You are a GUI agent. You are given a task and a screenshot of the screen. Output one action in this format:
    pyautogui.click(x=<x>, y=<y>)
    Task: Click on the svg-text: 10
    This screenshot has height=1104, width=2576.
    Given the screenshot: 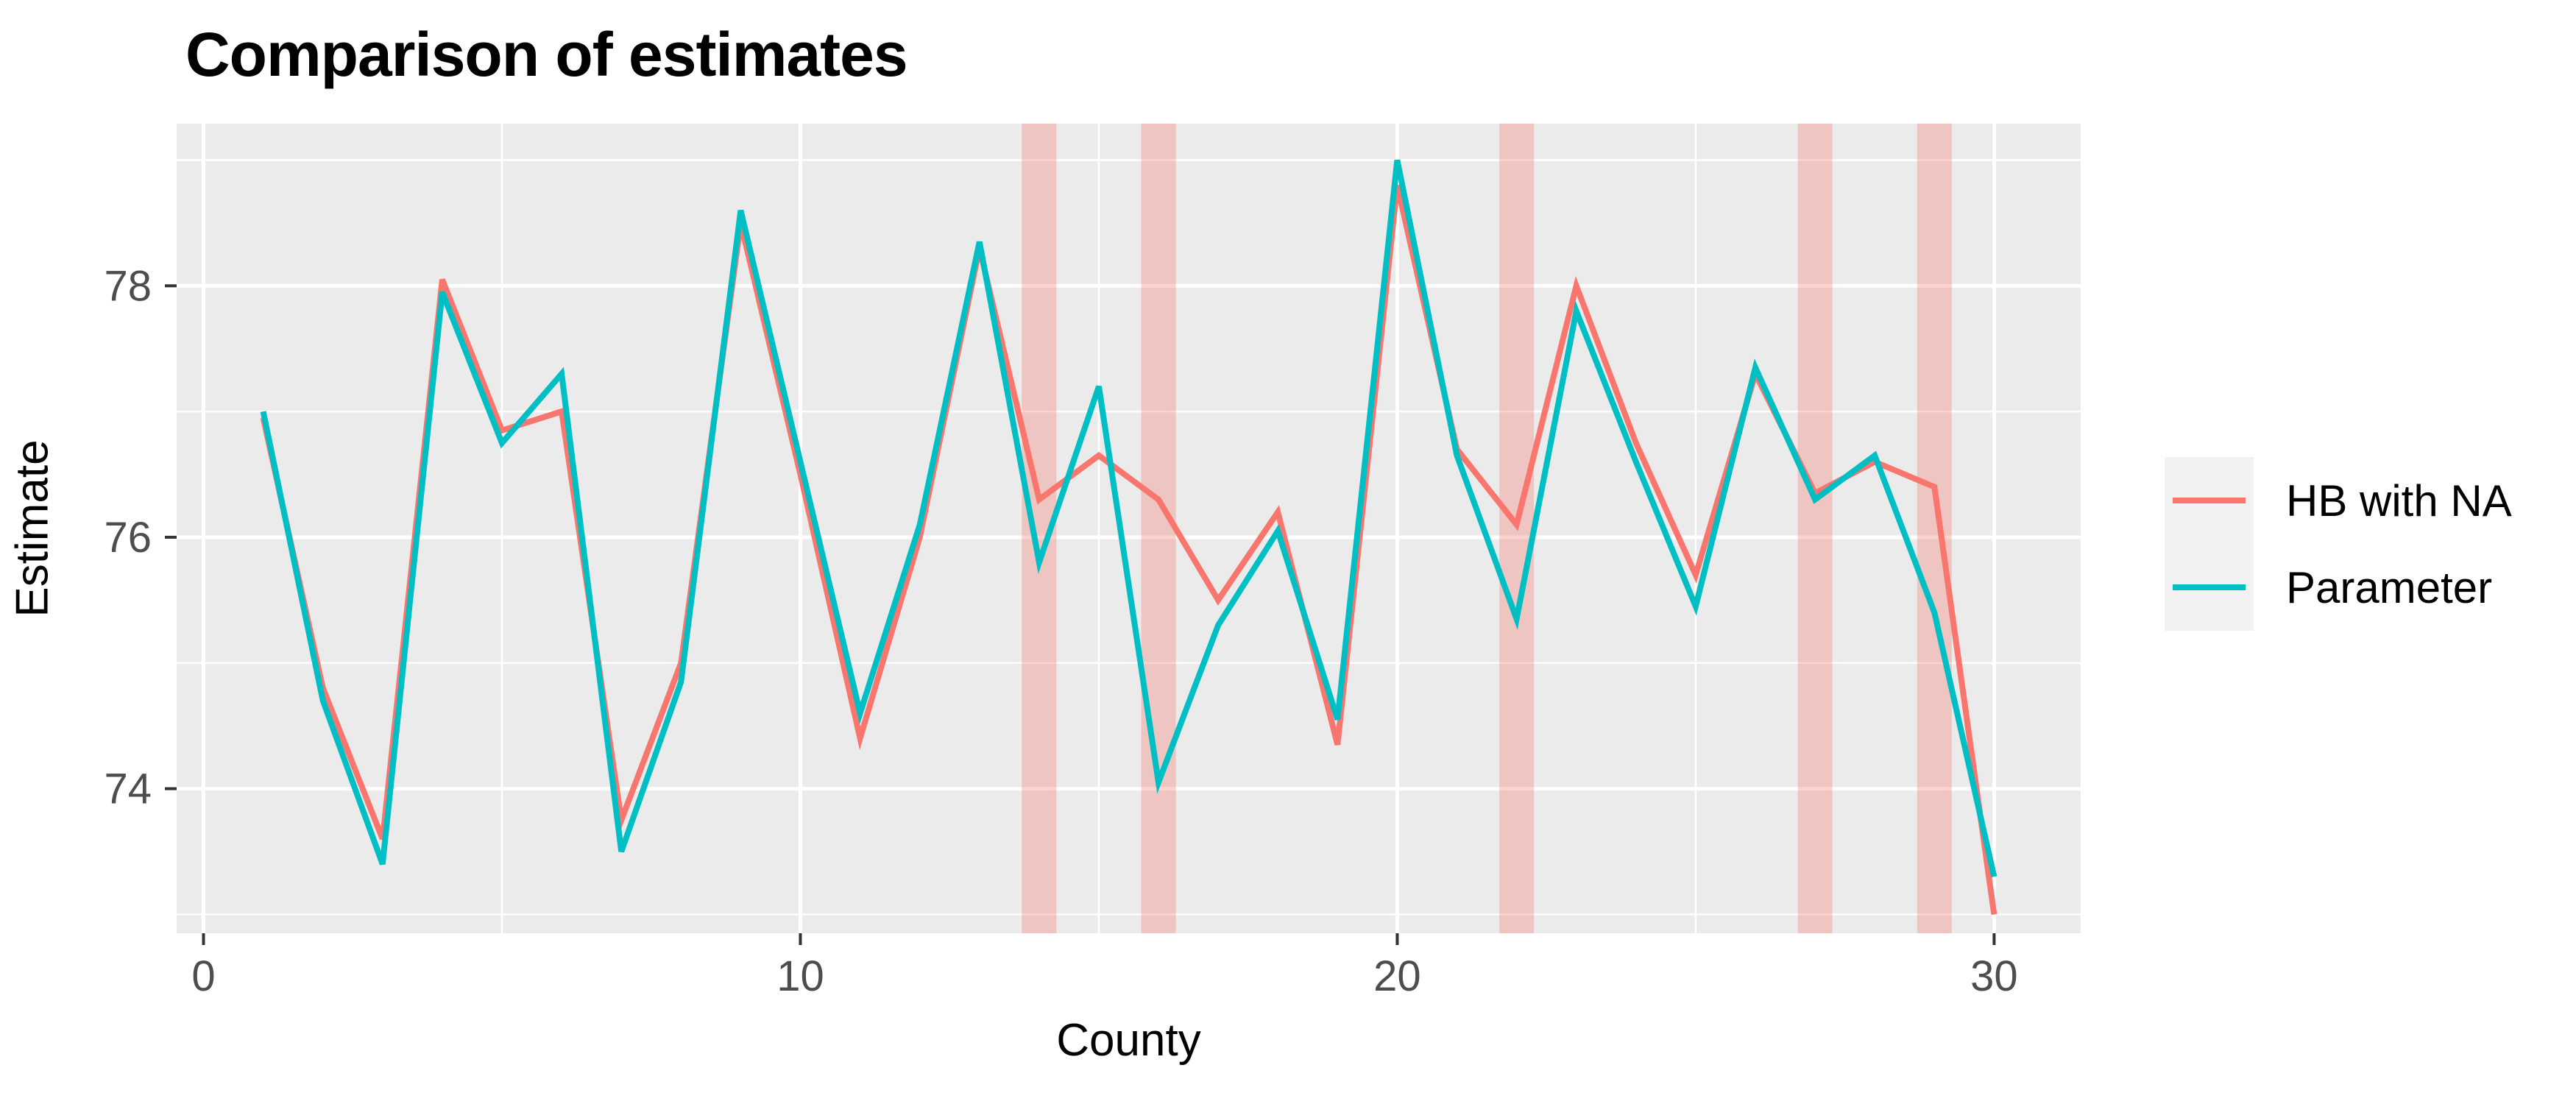 What is the action you would take?
    pyautogui.click(x=800, y=976)
    